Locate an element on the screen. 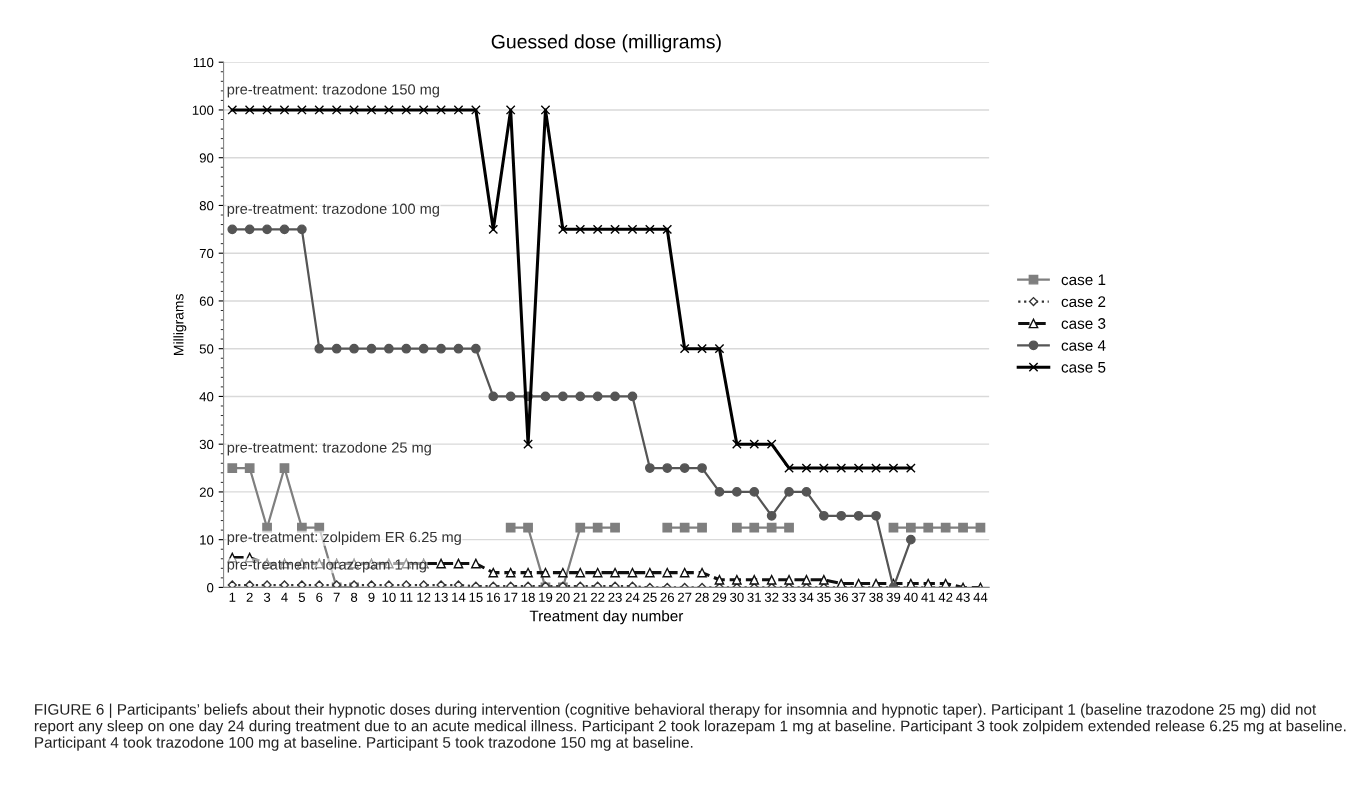  legend-label: case 4 is located at coordinates (1083, 345).